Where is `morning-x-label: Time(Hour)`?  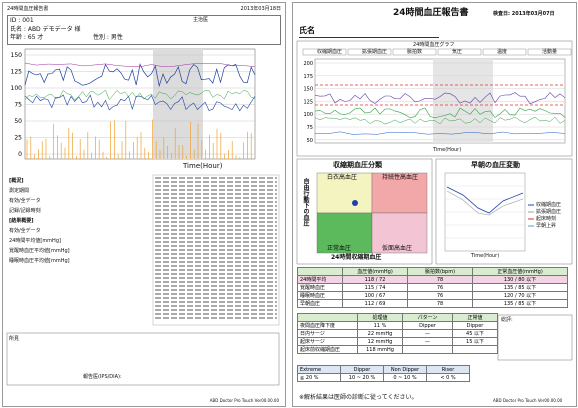 morning-x-label: Time(Hour) is located at coordinates (485, 256).